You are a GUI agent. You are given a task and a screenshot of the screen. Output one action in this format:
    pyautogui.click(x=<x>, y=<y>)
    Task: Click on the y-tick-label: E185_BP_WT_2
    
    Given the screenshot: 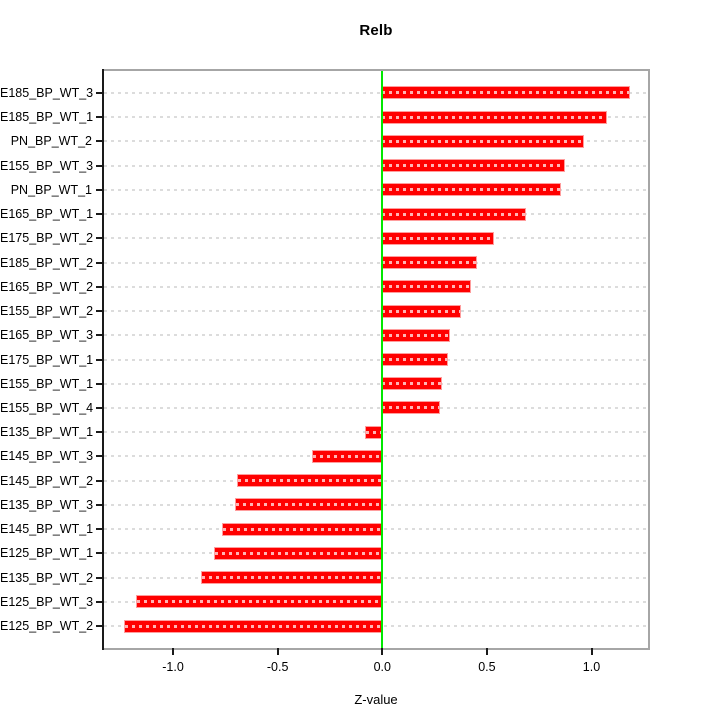 What is the action you would take?
    pyautogui.click(x=47, y=262)
    